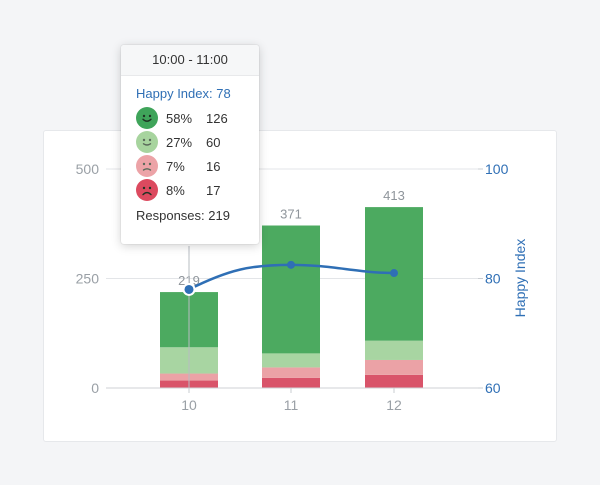  I want to click on bar-total-label: 413, so click(394, 195).